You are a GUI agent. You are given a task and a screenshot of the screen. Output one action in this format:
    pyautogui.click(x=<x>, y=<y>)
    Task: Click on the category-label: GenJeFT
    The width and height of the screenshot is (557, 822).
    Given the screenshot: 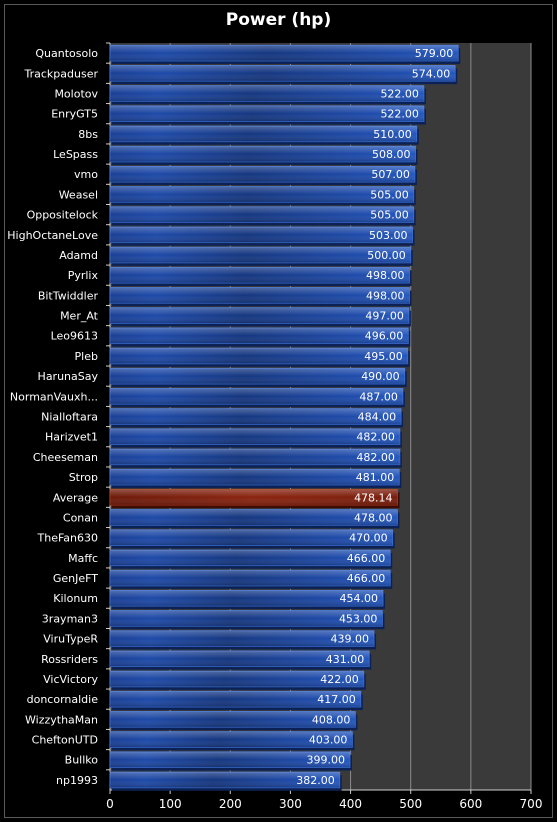 What is the action you would take?
    pyautogui.click(x=75, y=578)
    